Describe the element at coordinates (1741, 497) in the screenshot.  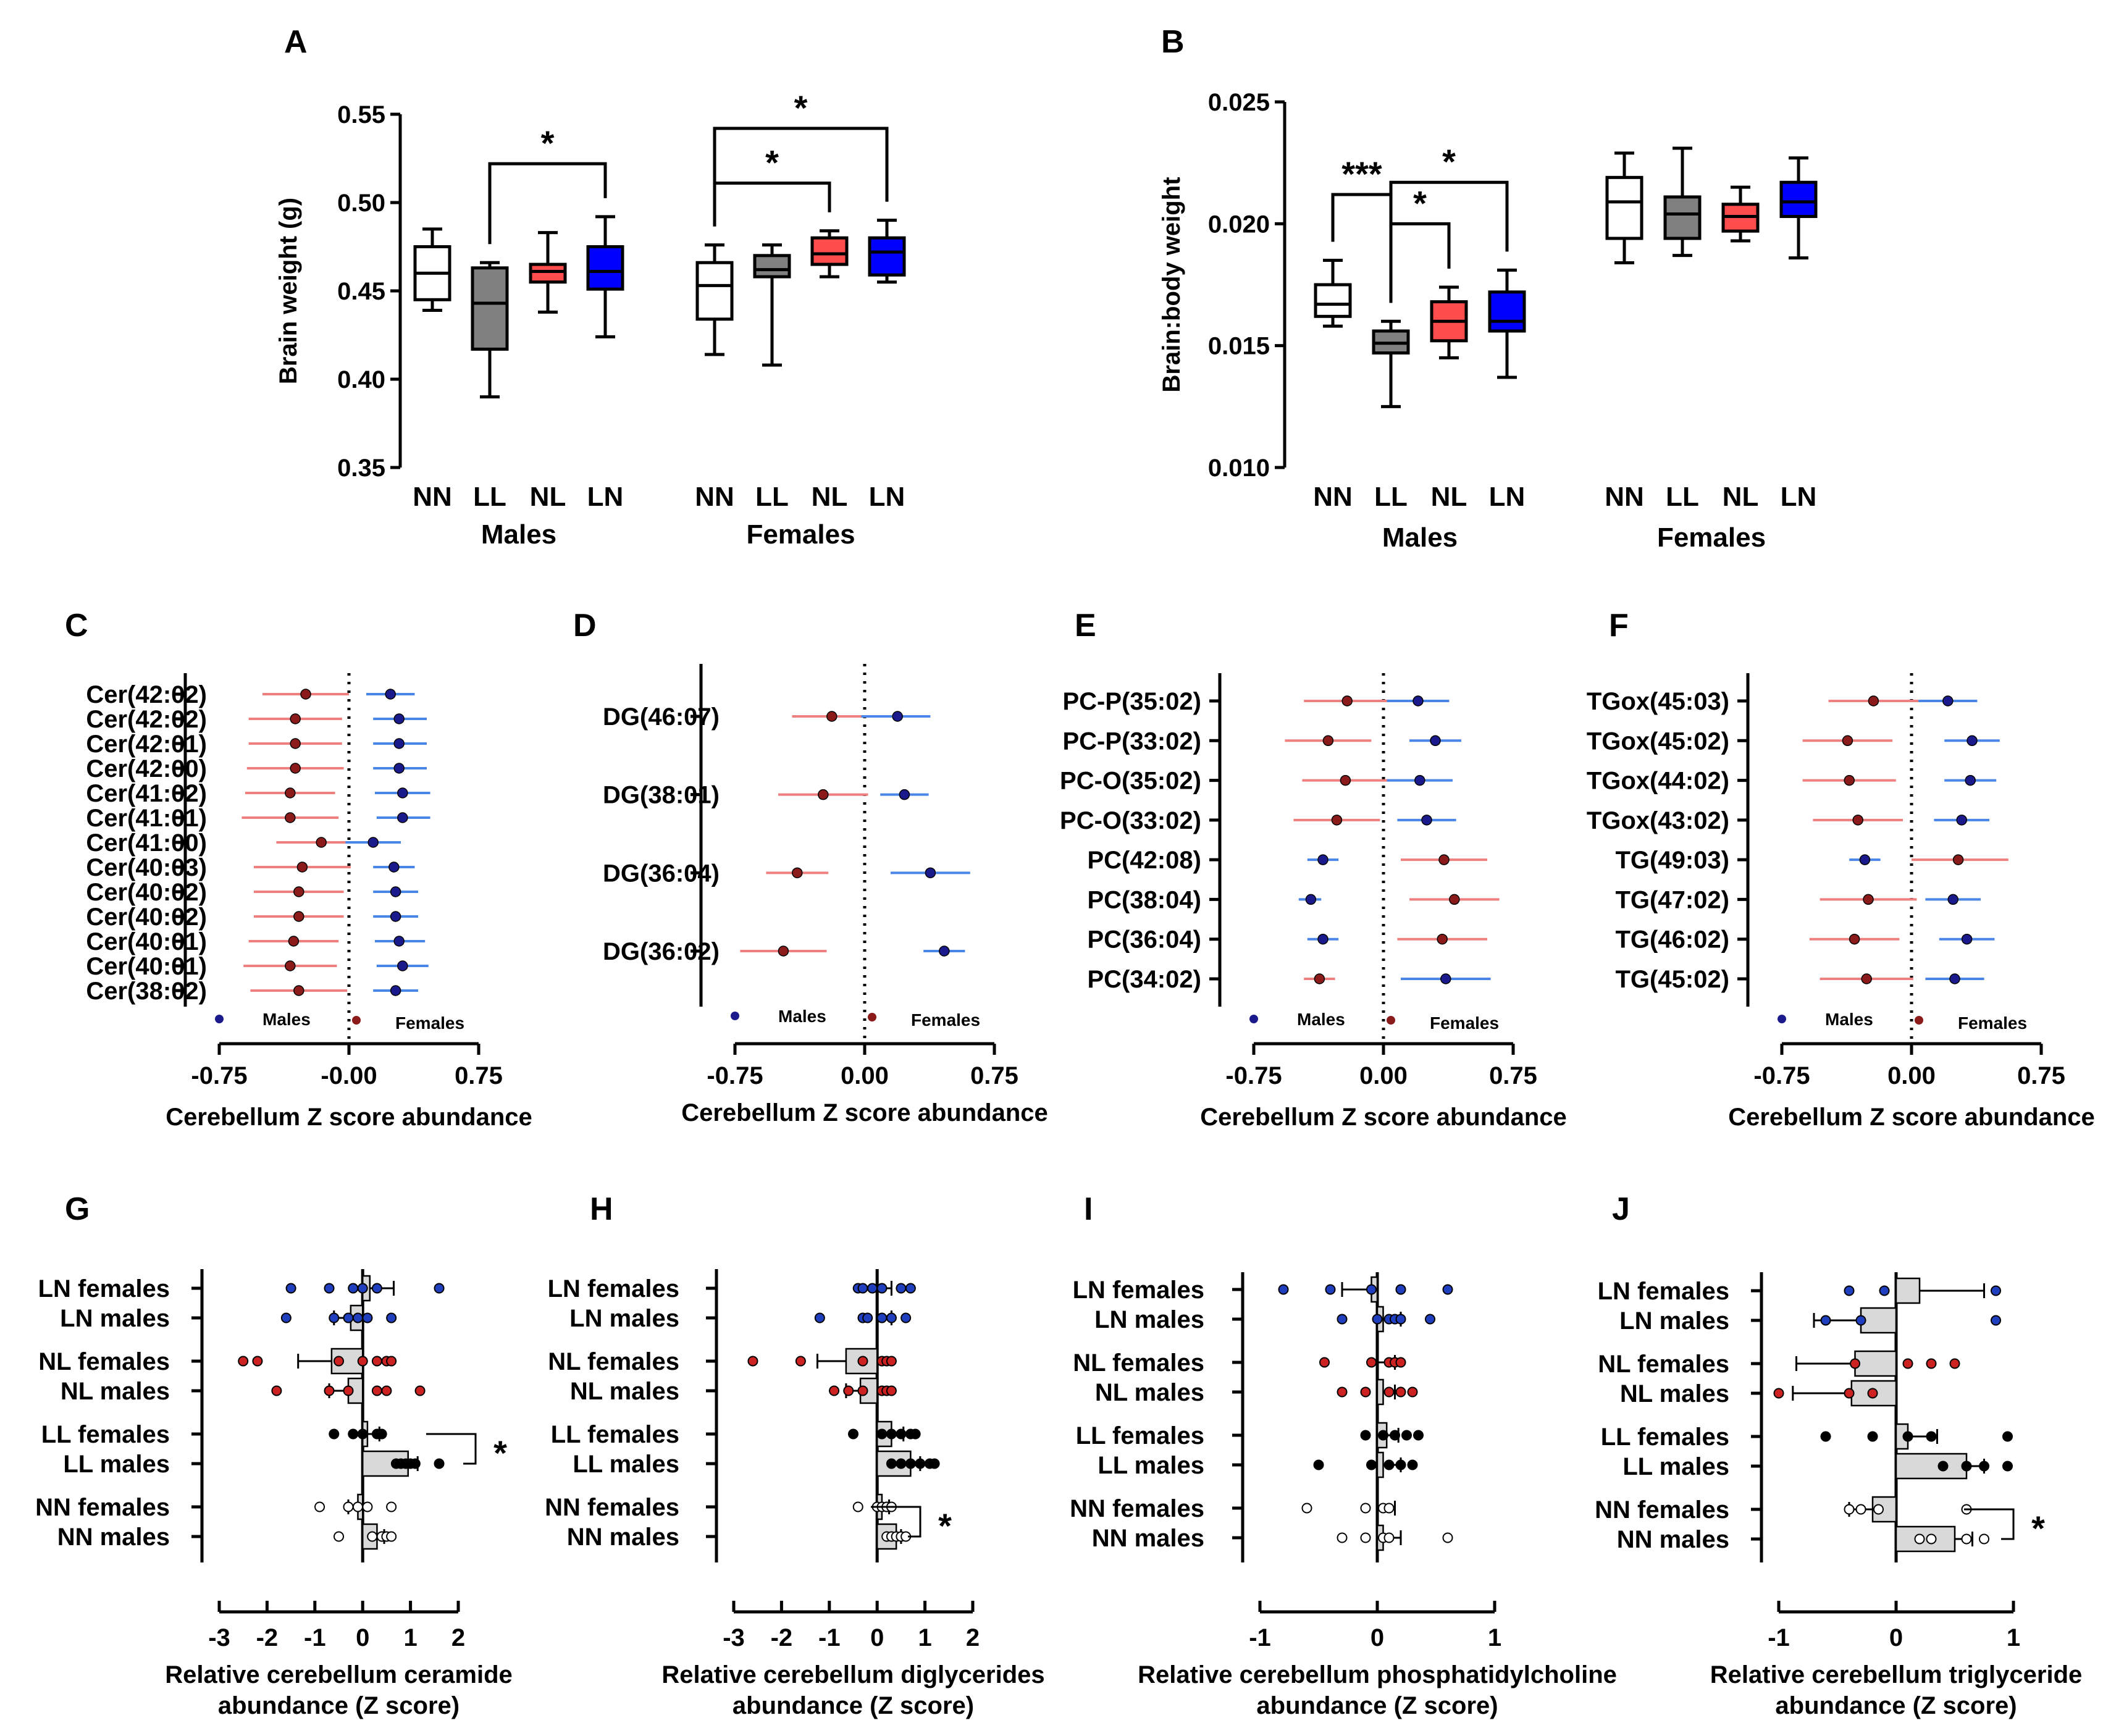
I see `x-category-label: NL` at that location.